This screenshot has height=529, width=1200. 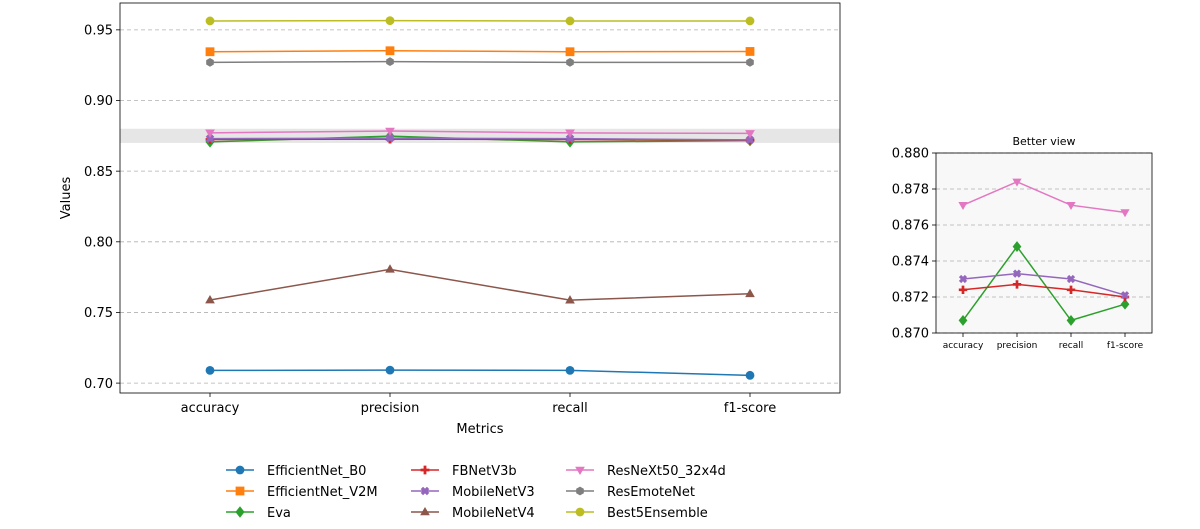 I want to click on series-resemotenet, so click(x=480, y=62).